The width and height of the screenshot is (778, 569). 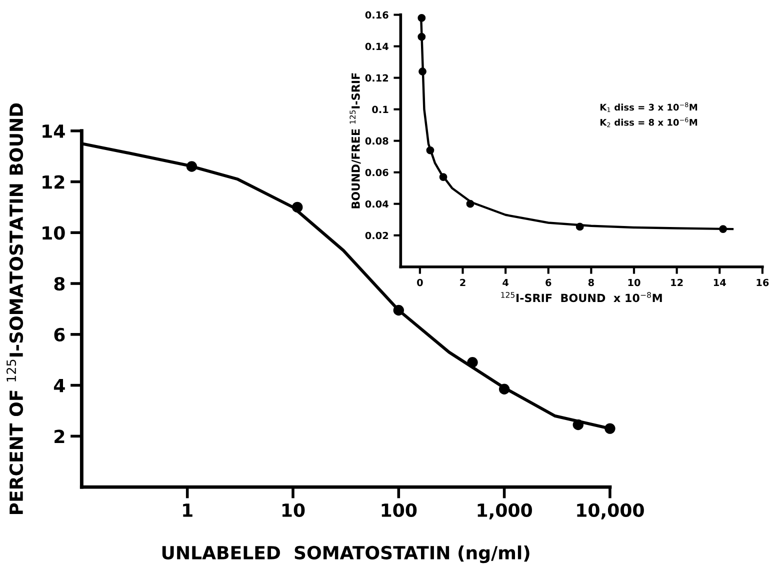 I want to click on x-tick-label: 6, so click(x=549, y=282).